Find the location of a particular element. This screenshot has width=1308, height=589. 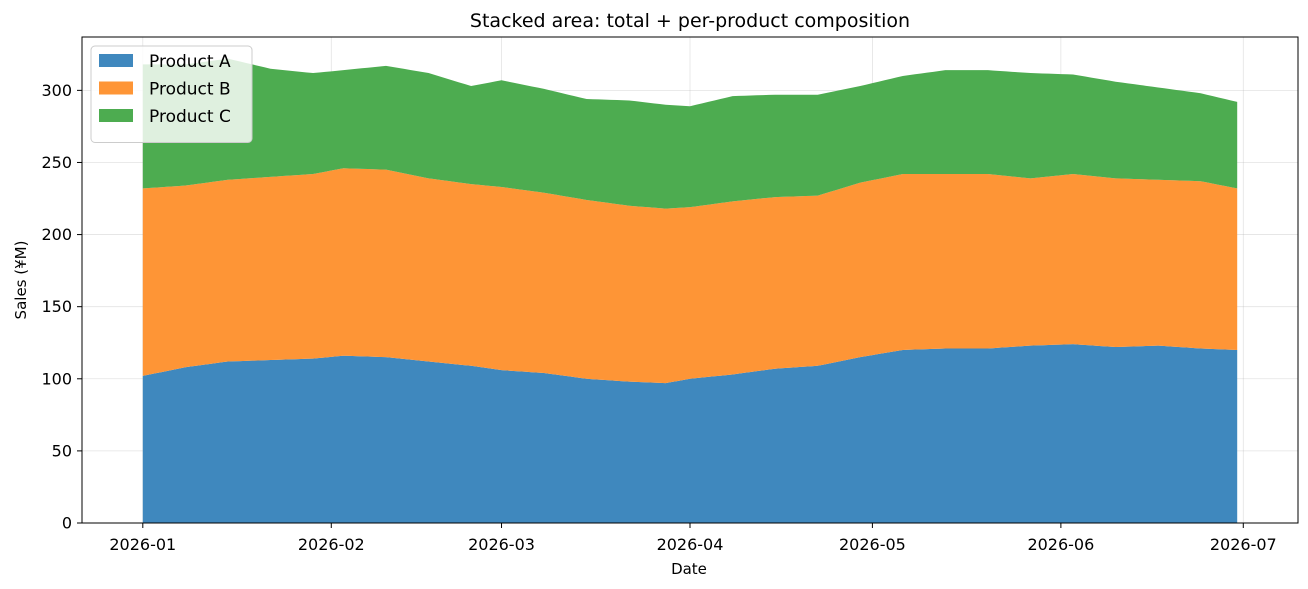

x-tick-label: 2026-07 is located at coordinates (1243, 544).